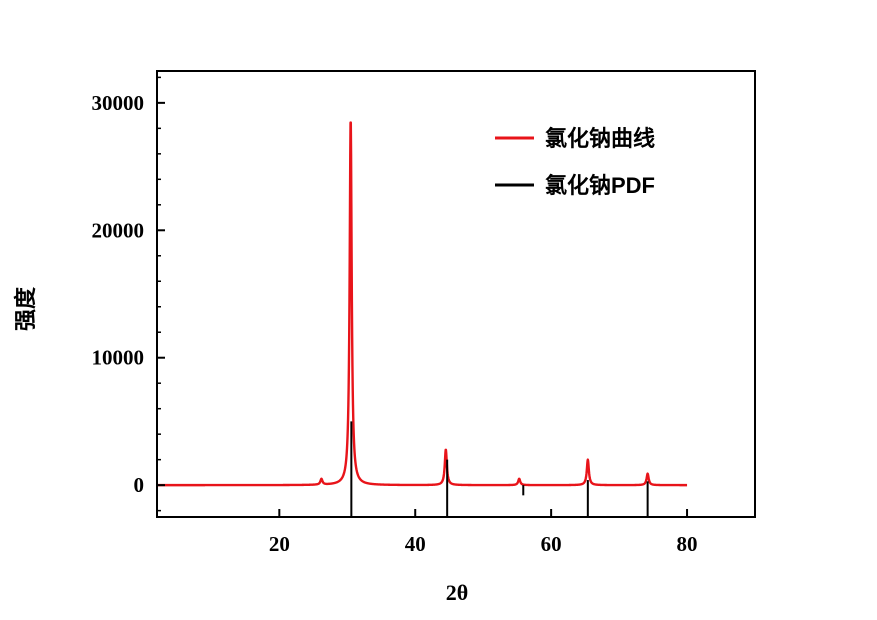 This screenshot has height=620, width=877. What do you see at coordinates (687, 544) in the screenshot?
I see `x-tick-label: 80` at bounding box center [687, 544].